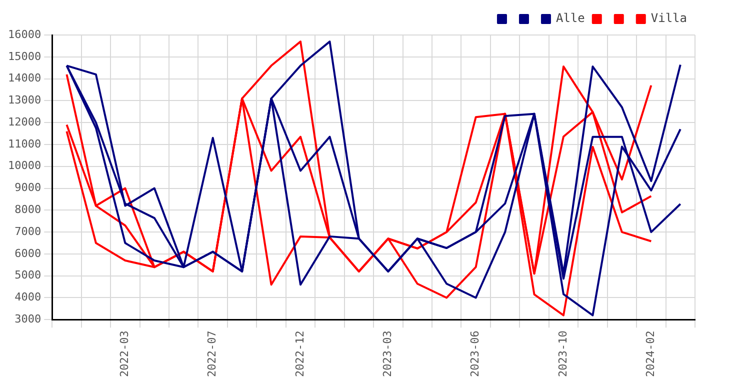 Image resolution: width=750 pixels, height=385 pixels. I want to click on x-tick-label: 2022-12, so click(299, 353).